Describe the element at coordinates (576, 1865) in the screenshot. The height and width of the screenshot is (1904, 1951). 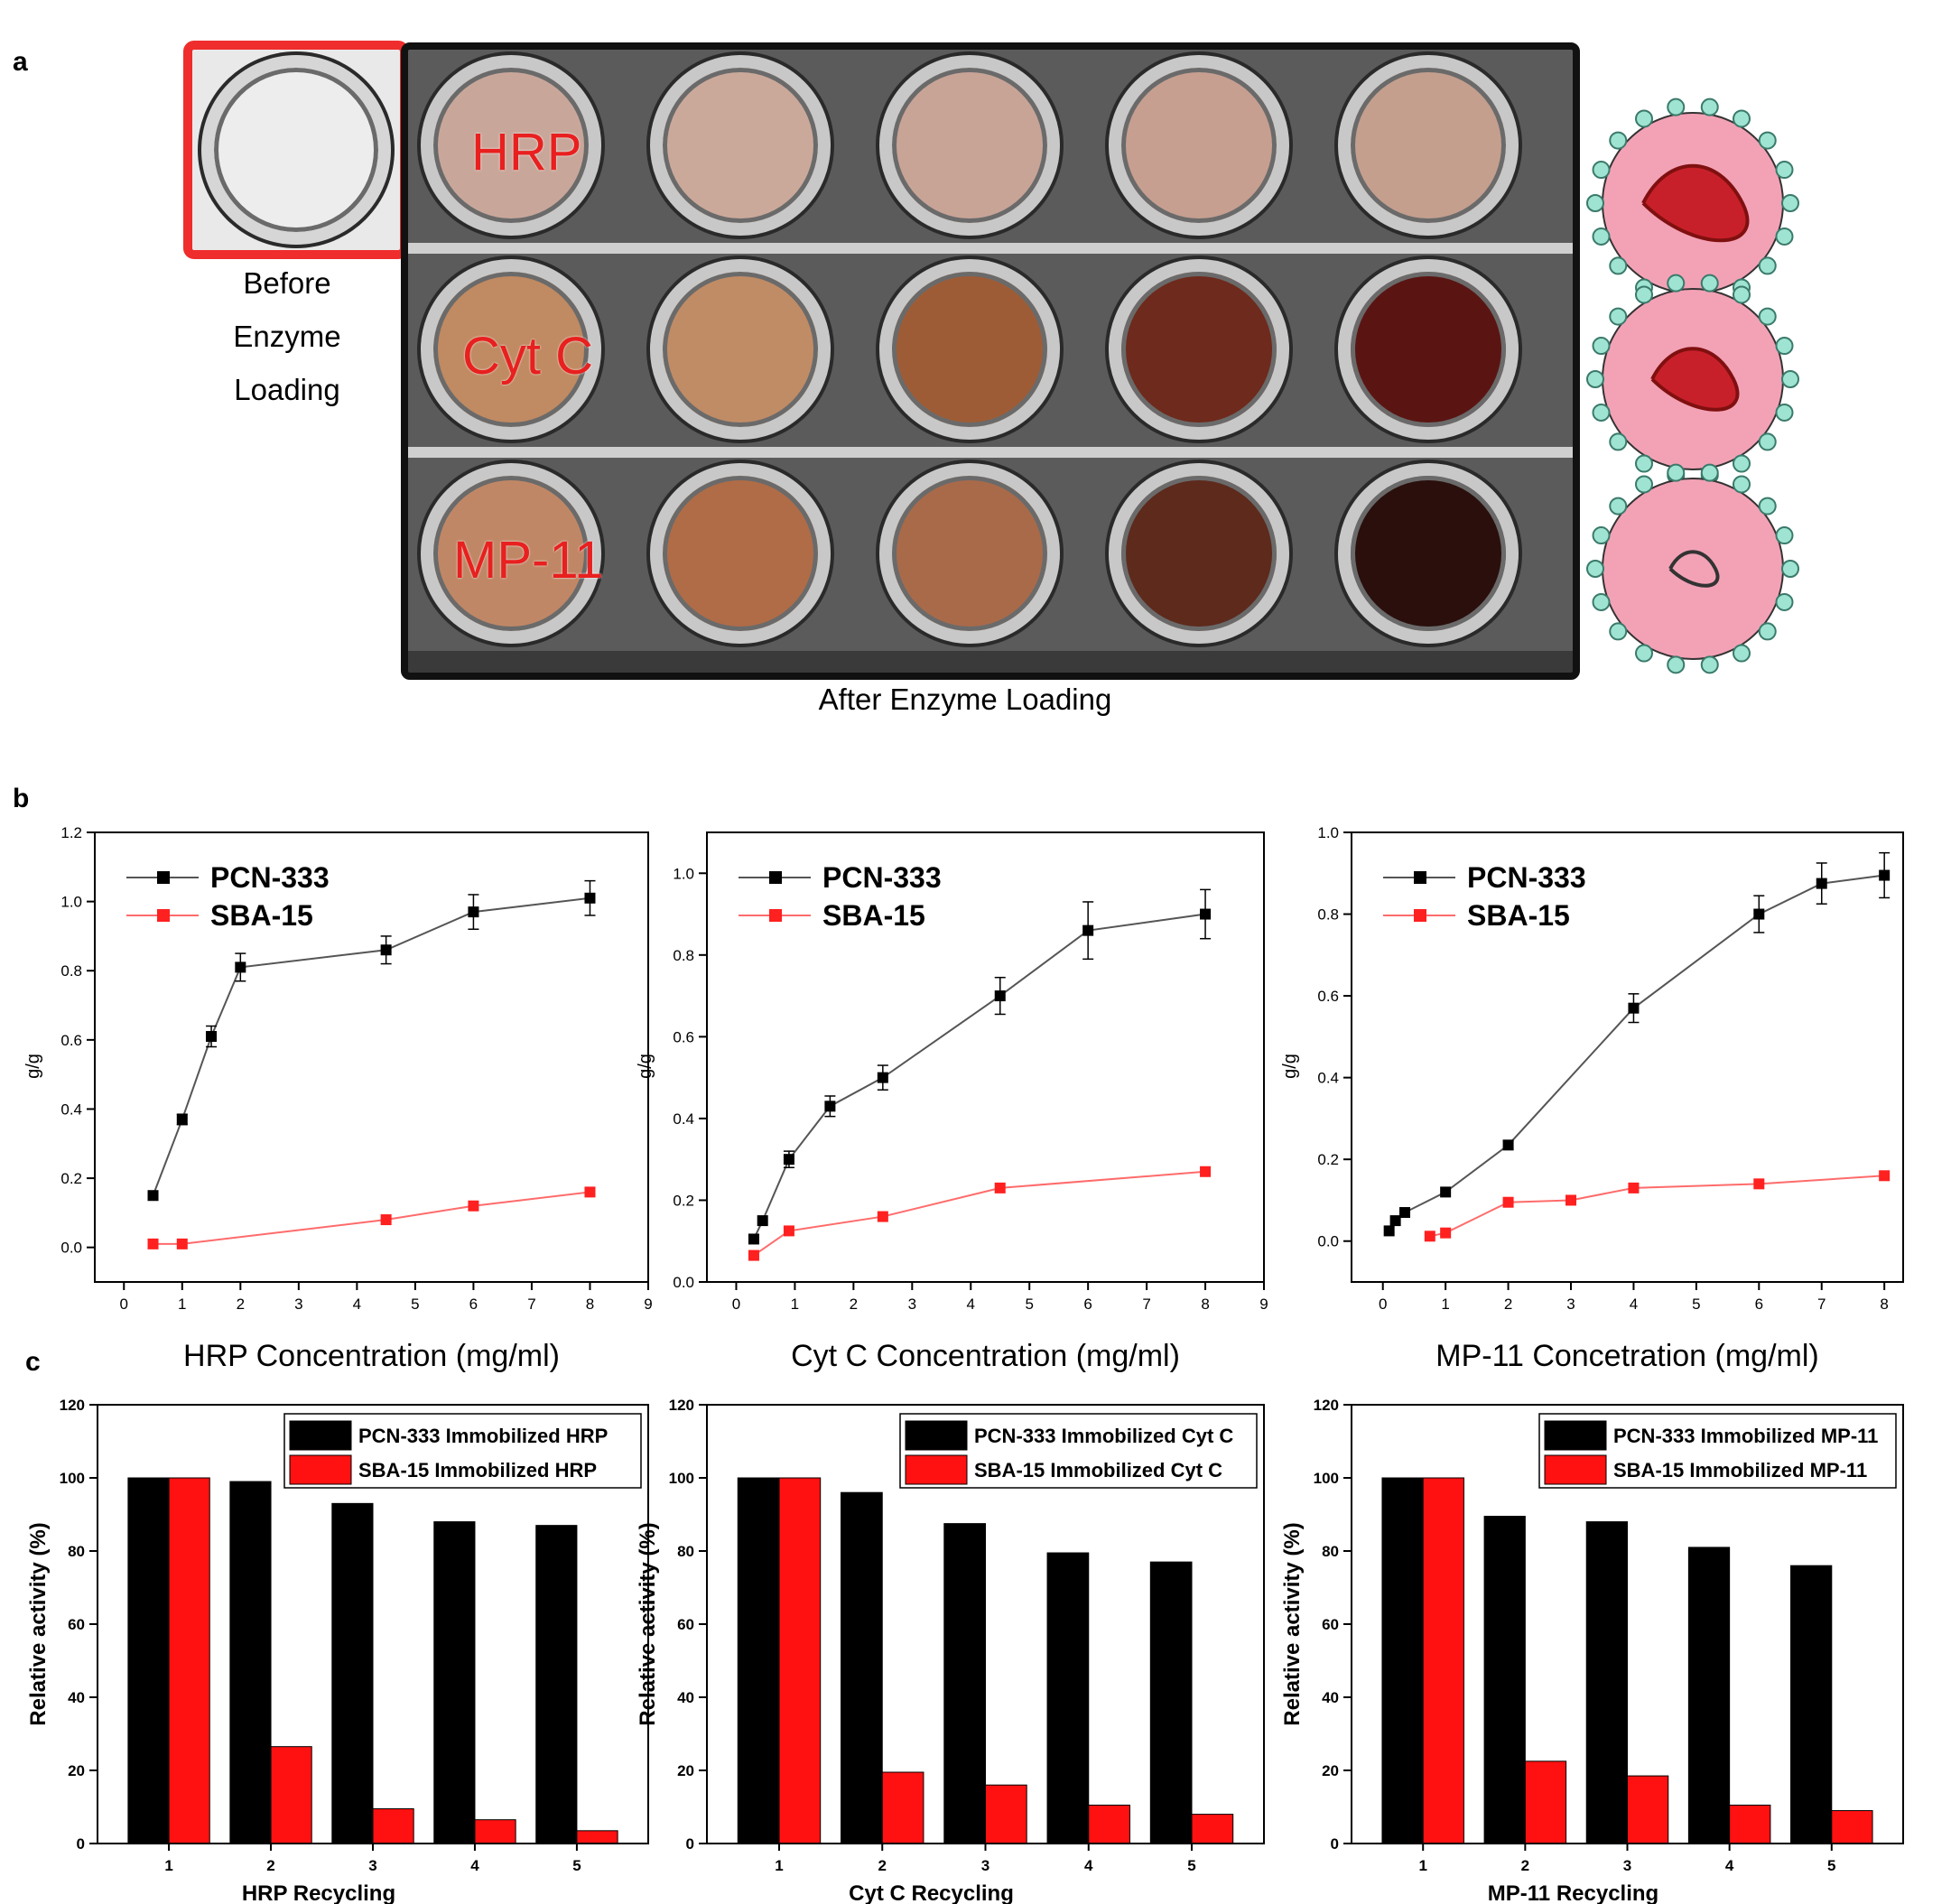
I see `x-tick-label: 5` at that location.